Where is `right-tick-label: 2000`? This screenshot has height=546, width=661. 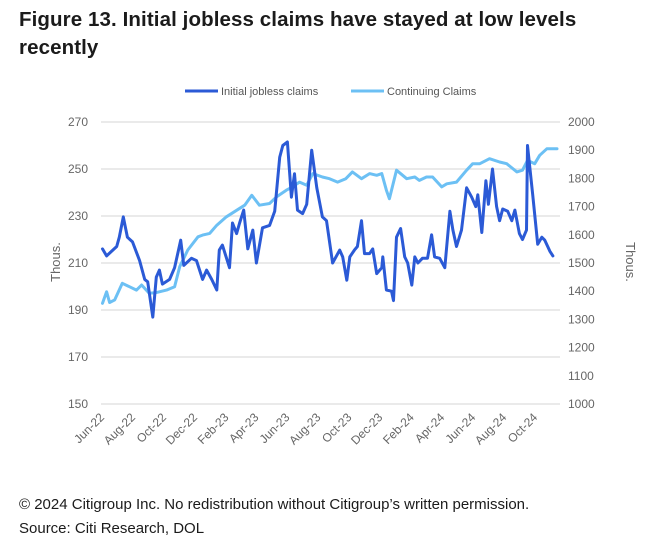
right-tick-label: 2000 is located at coordinates (581, 122).